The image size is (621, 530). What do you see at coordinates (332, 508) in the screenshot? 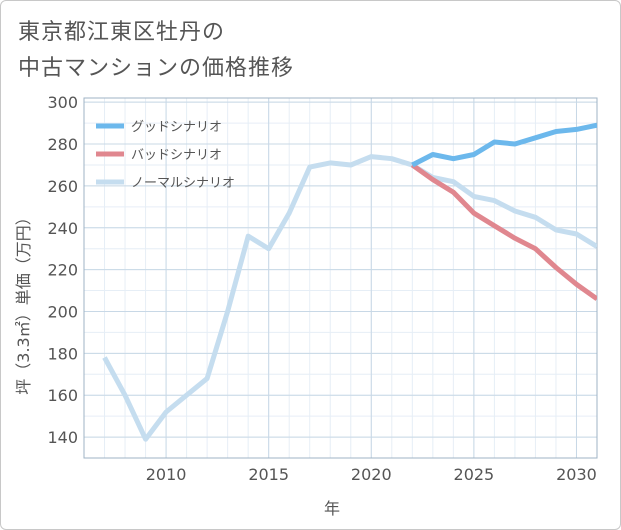
I see `x-axis-label: 年` at bounding box center [332, 508].